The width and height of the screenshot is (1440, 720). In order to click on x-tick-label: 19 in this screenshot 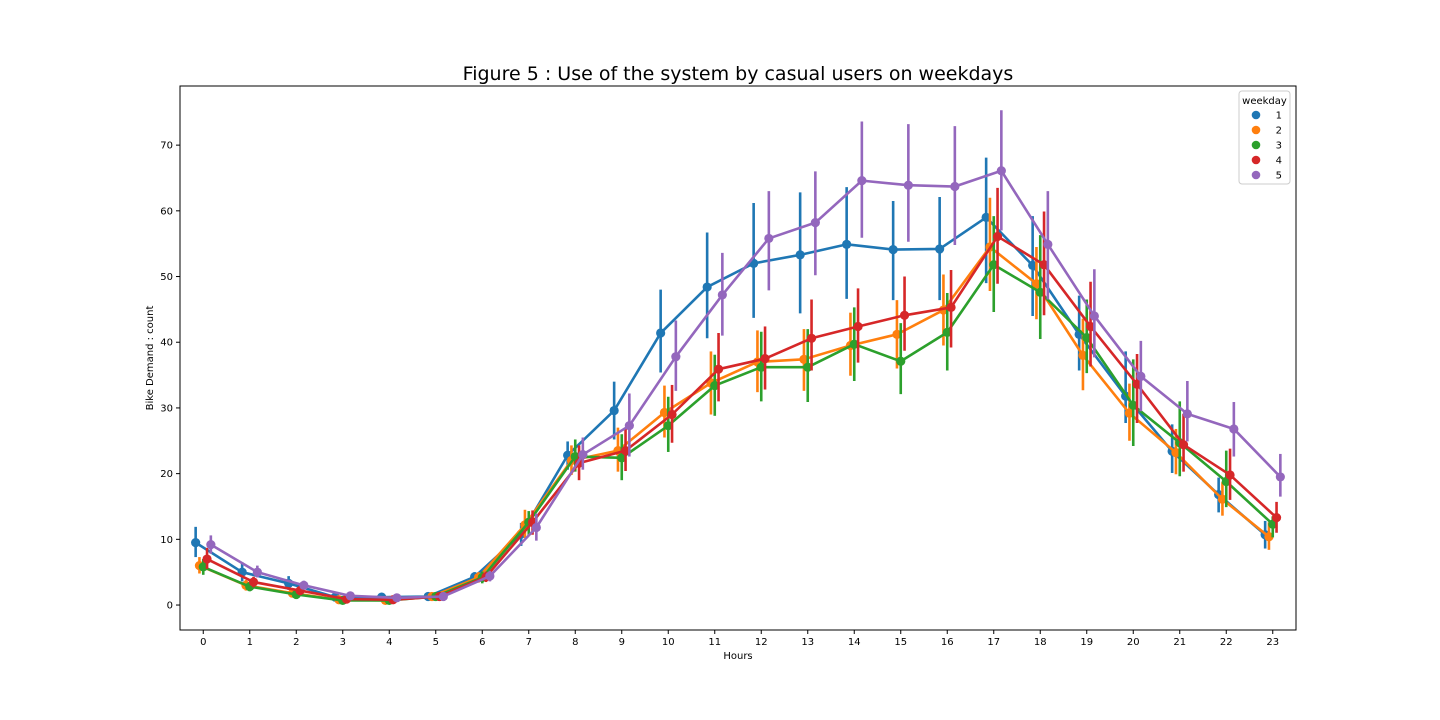, I will do `click(1086, 642)`.